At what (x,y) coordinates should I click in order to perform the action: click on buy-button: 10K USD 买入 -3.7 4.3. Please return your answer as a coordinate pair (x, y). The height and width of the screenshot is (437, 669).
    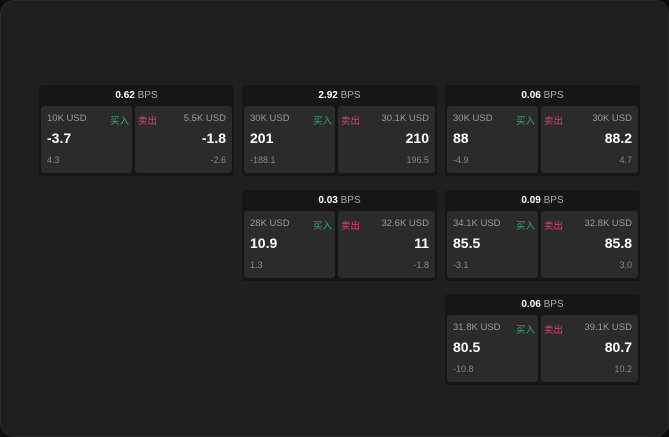
    Looking at the image, I should click on (86, 139).